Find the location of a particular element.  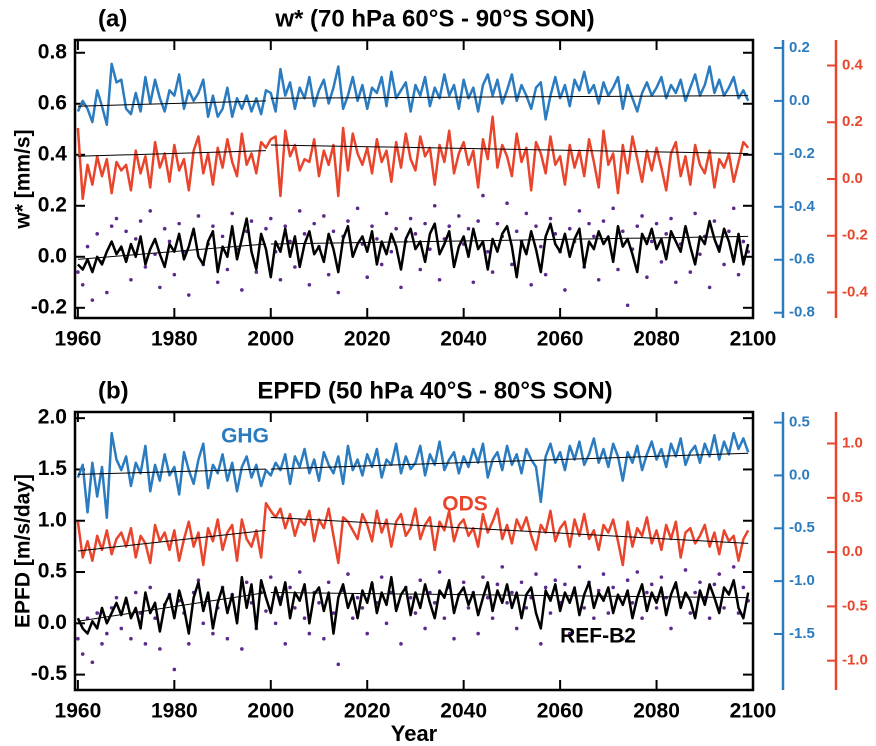

y-tick-label: 0.6 is located at coordinates (52, 102).